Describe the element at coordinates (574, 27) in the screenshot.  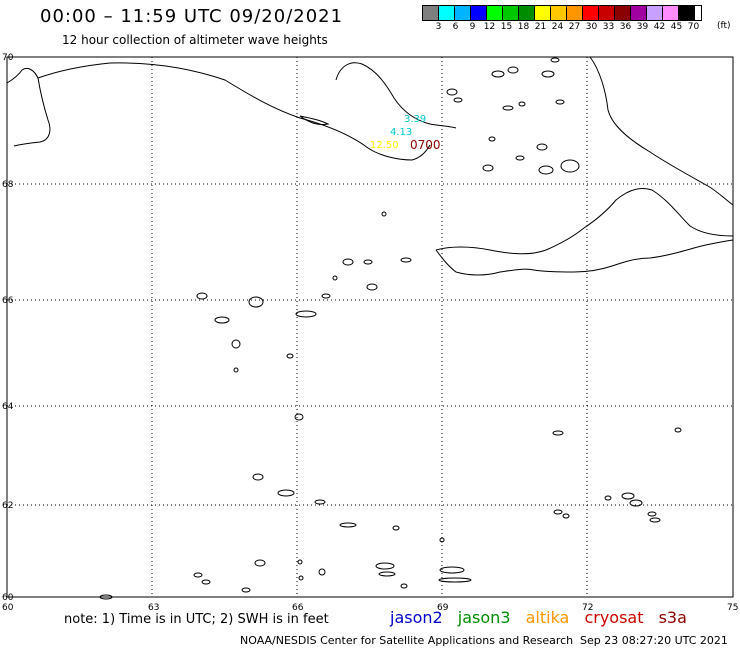
I see `scale-label: 27` at that location.